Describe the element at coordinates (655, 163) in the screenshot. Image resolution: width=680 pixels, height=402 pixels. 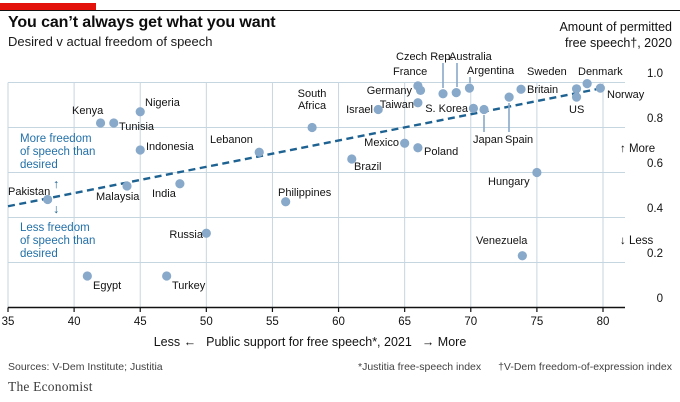
I see `y-tick-label-0.6: 0.6` at that location.